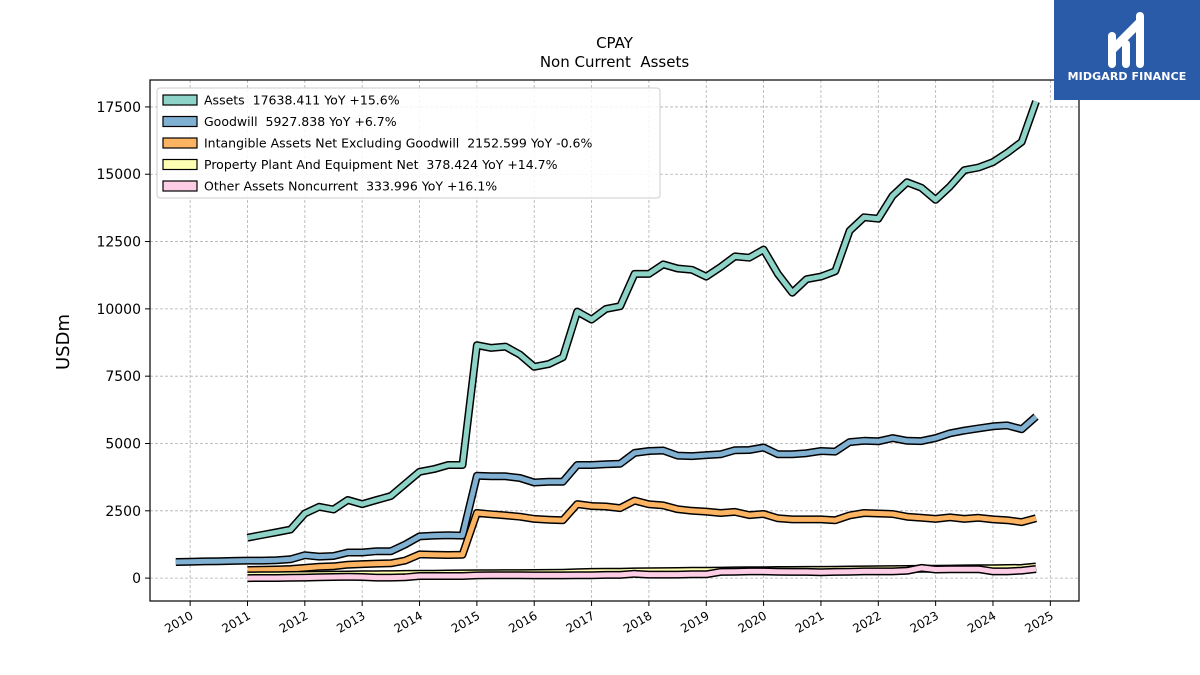  What do you see at coordinates (1127, 76) in the screenshot?
I see `logo-text: MIDGARD FINANCE` at bounding box center [1127, 76].